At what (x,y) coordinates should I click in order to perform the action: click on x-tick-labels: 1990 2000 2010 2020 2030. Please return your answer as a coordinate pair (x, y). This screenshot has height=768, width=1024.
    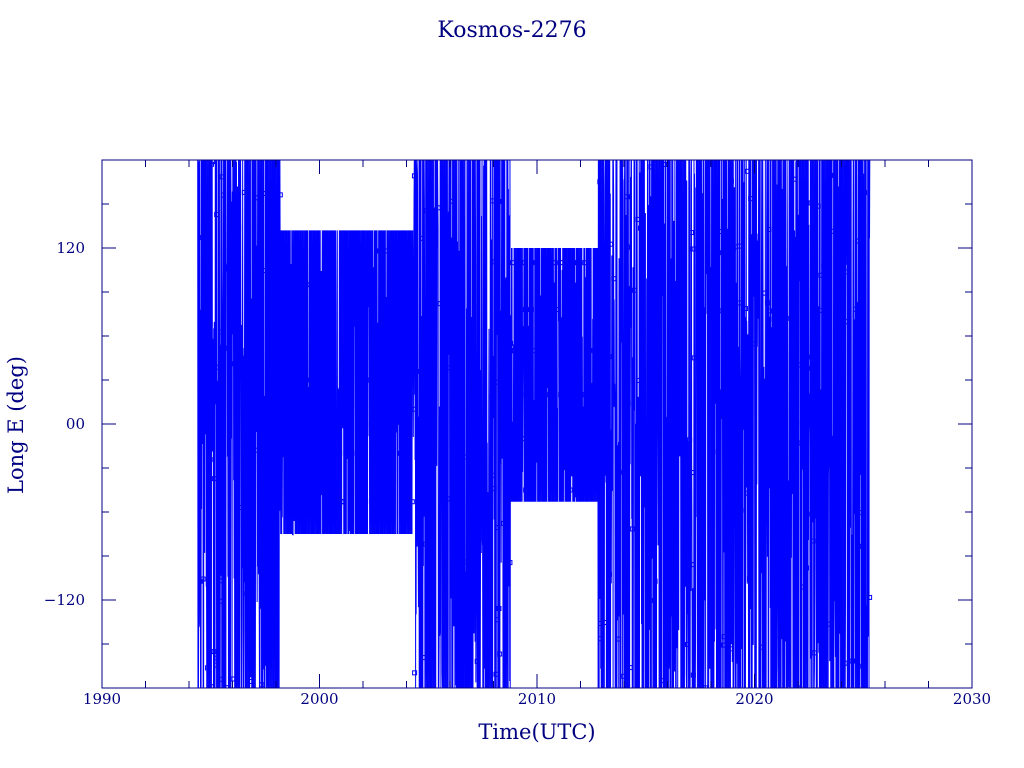
    Looking at the image, I should click on (537, 699).